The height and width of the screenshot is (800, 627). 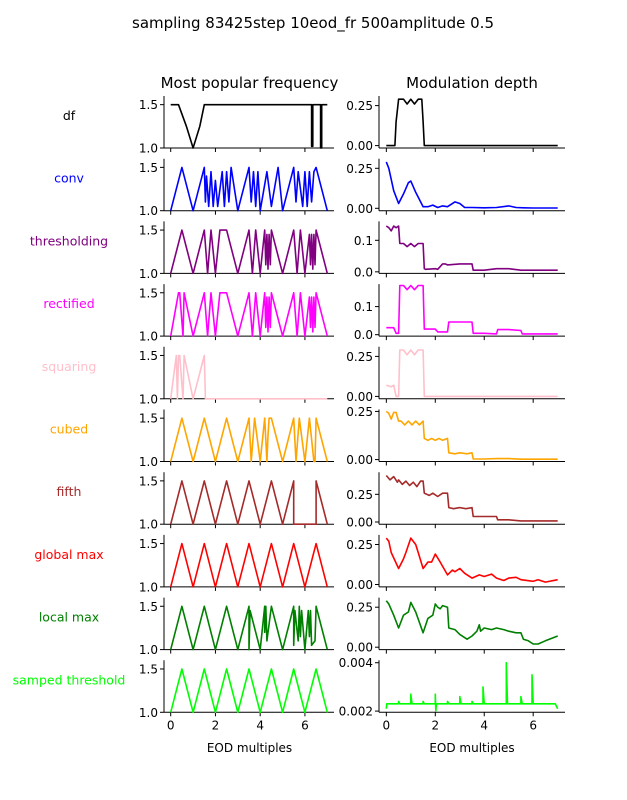 I want to click on column-title-frequency: Most popular frequency, so click(x=250, y=83).